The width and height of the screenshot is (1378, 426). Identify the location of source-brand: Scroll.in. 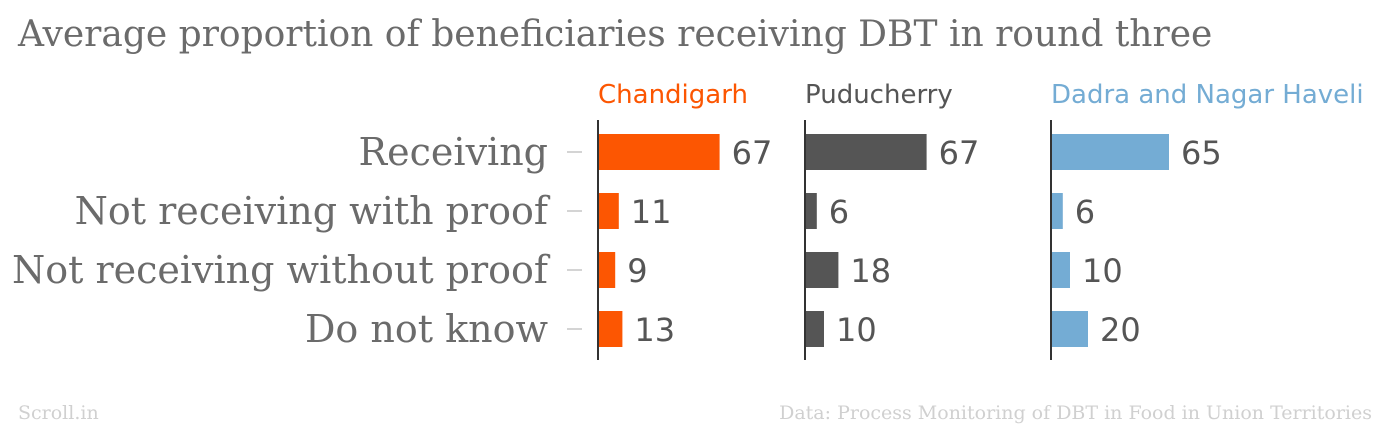
(58, 413).